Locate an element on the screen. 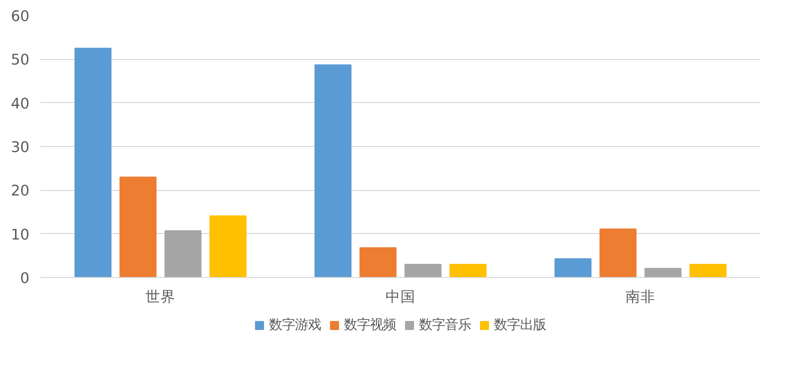 This screenshot has width=800, height=374. y-tick-label: 60 is located at coordinates (20, 16).